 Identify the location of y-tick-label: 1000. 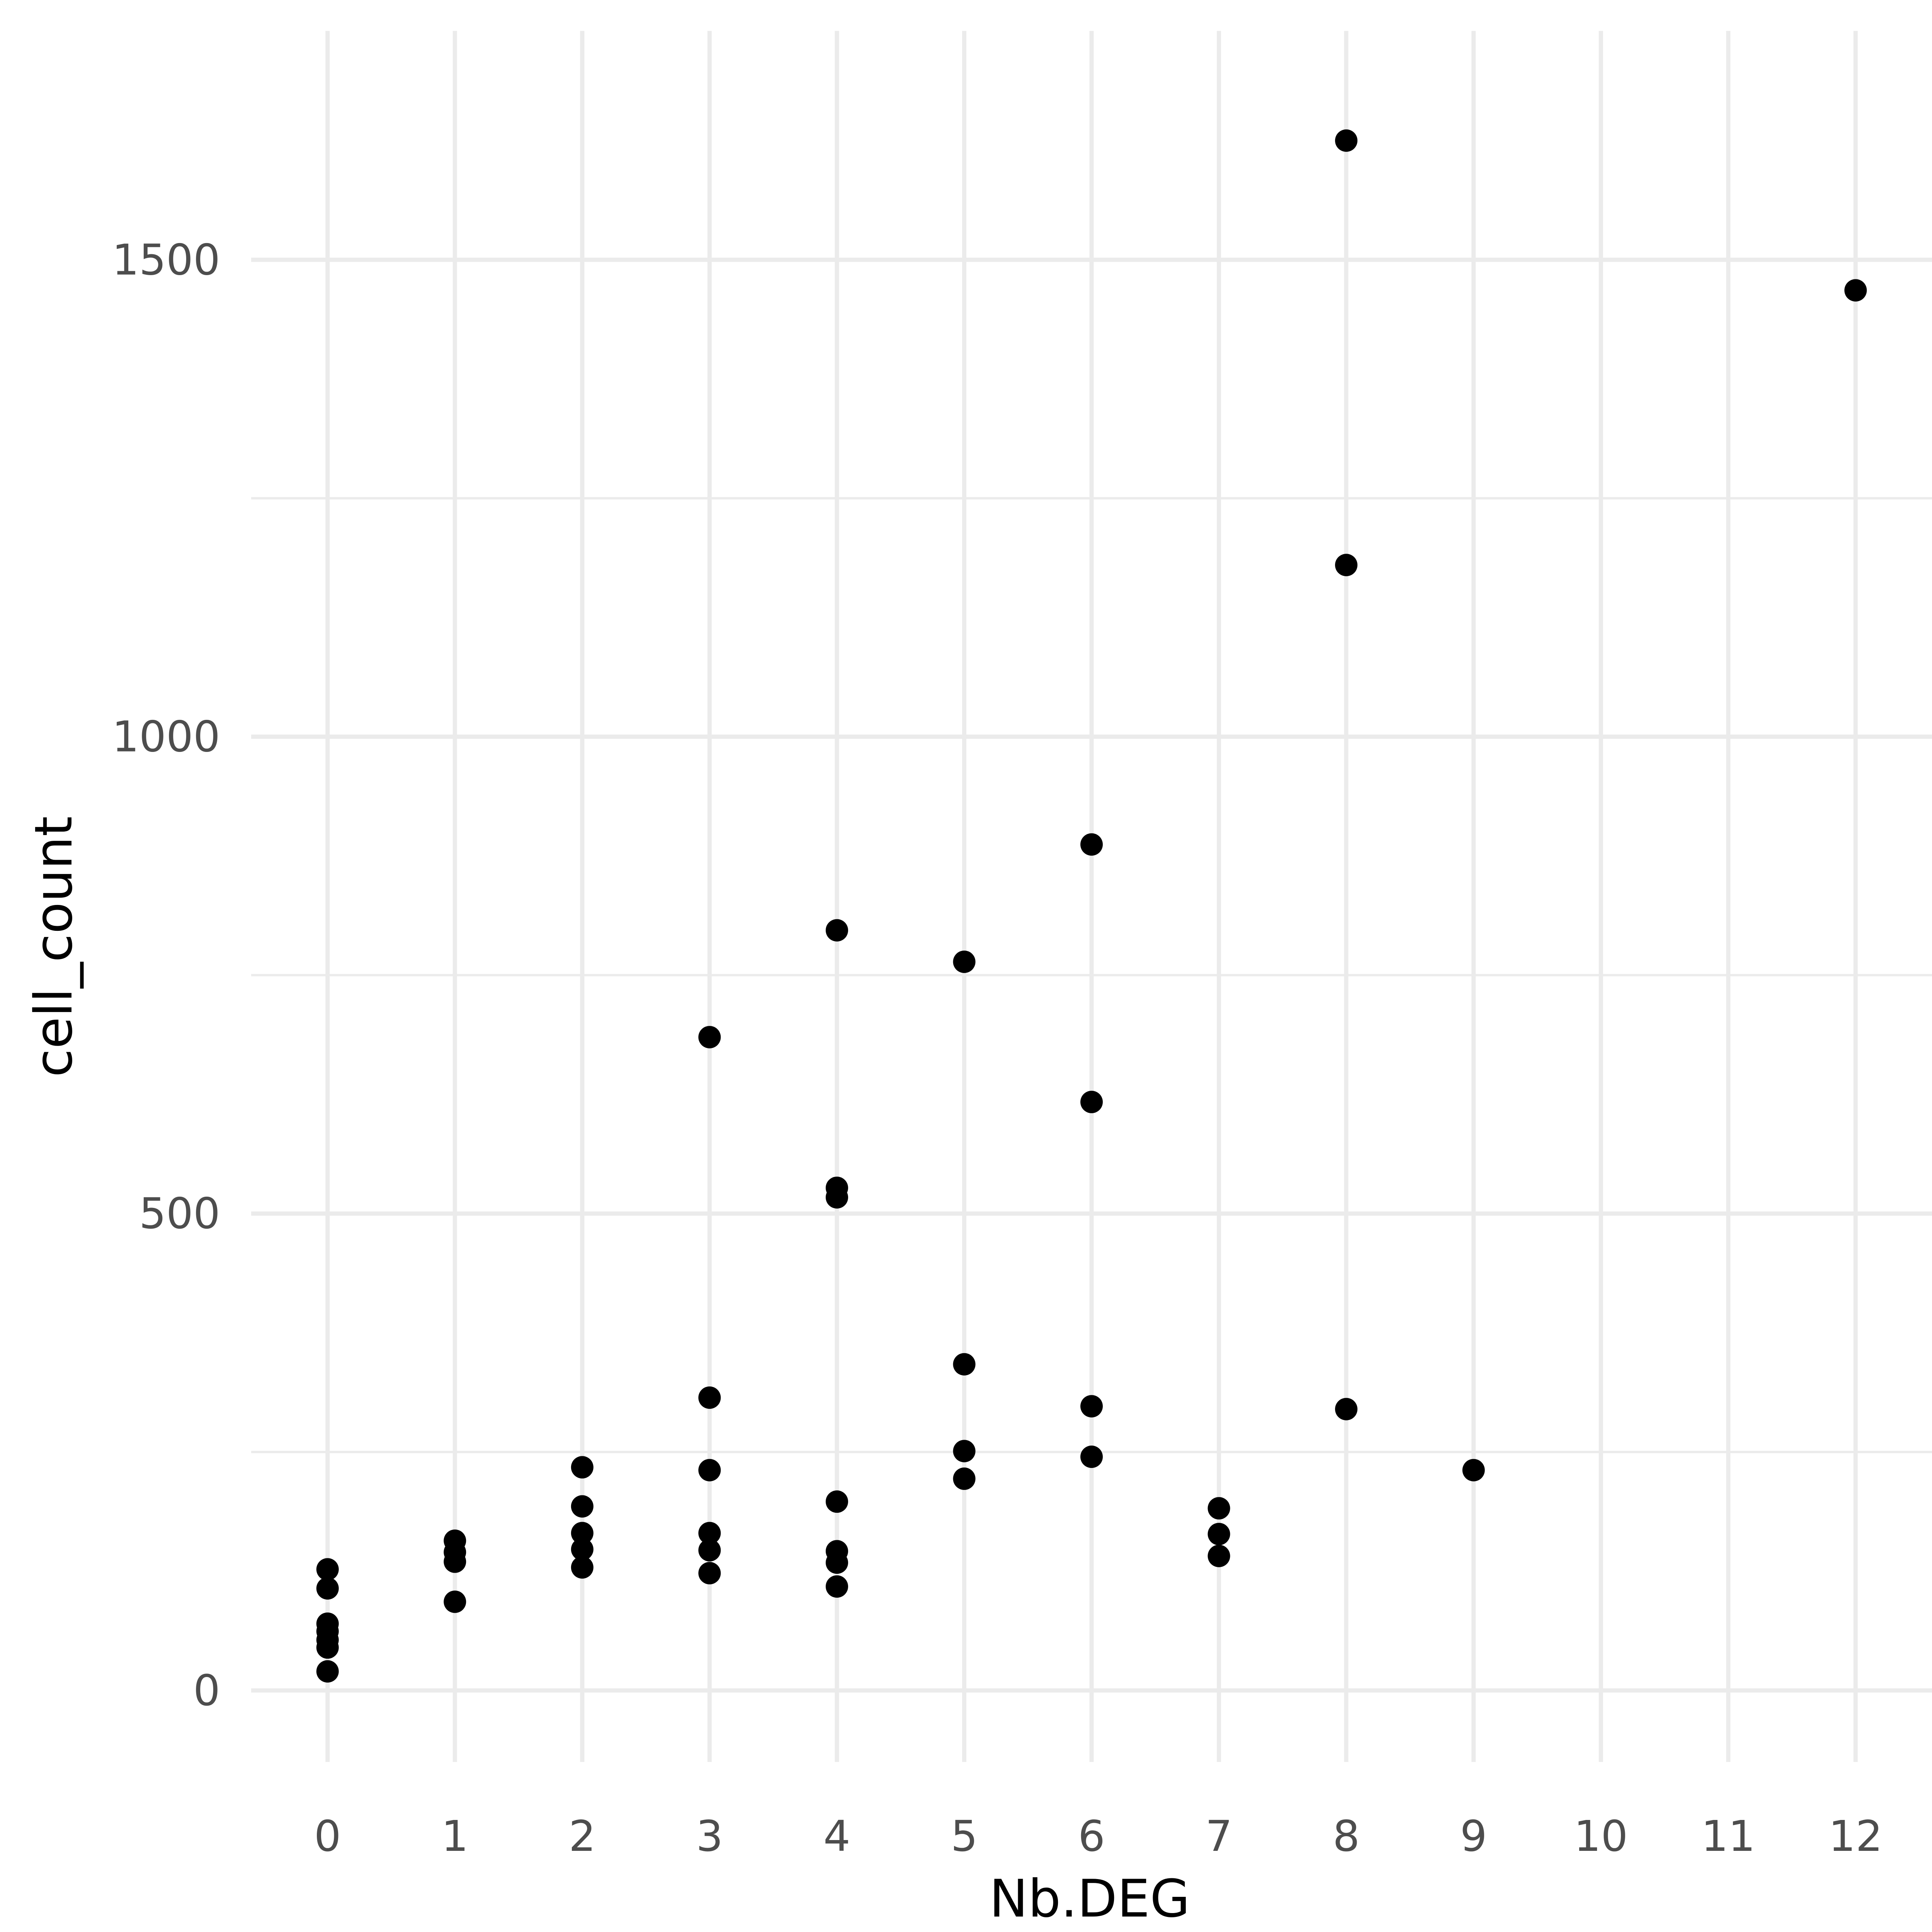
(166, 737).